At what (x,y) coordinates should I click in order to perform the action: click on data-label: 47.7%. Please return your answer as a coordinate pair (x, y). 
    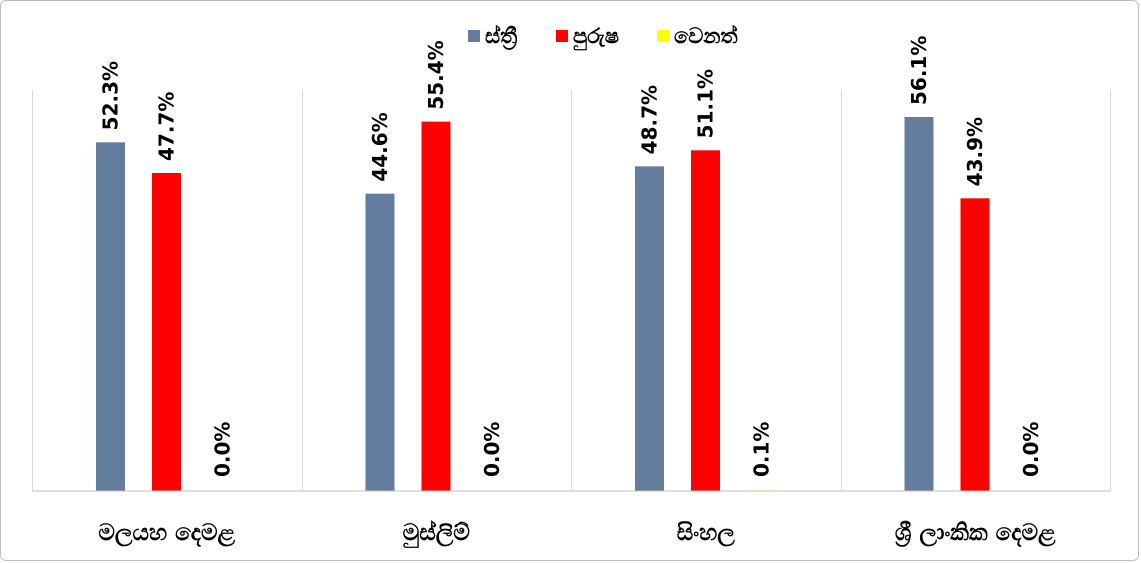
    Looking at the image, I should click on (167, 126).